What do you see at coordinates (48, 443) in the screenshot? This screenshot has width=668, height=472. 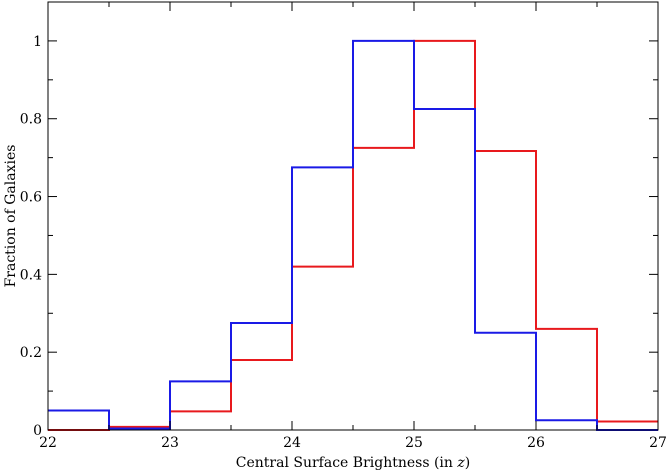 I see `x-tick-label: 22` at bounding box center [48, 443].